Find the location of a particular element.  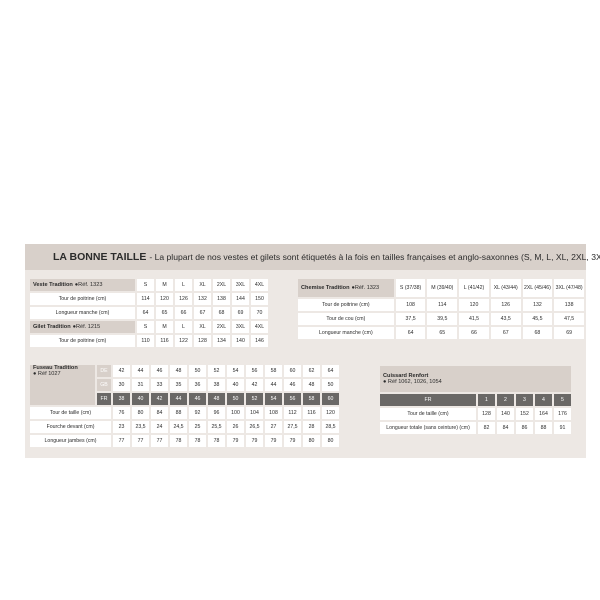

size-header: M (39/40) is located at coordinates (442, 288).